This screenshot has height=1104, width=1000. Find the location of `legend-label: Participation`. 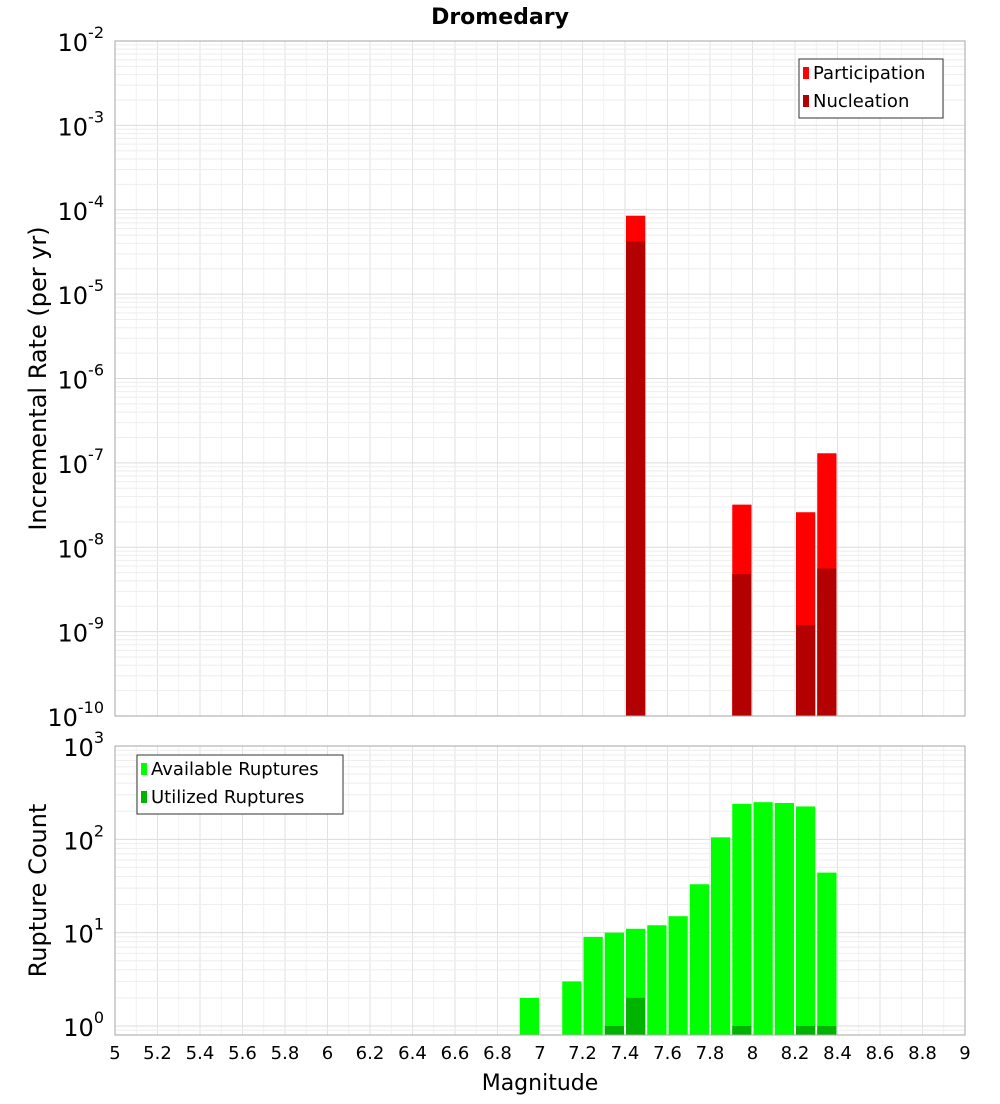

legend-label: Participation is located at coordinates (869, 73).